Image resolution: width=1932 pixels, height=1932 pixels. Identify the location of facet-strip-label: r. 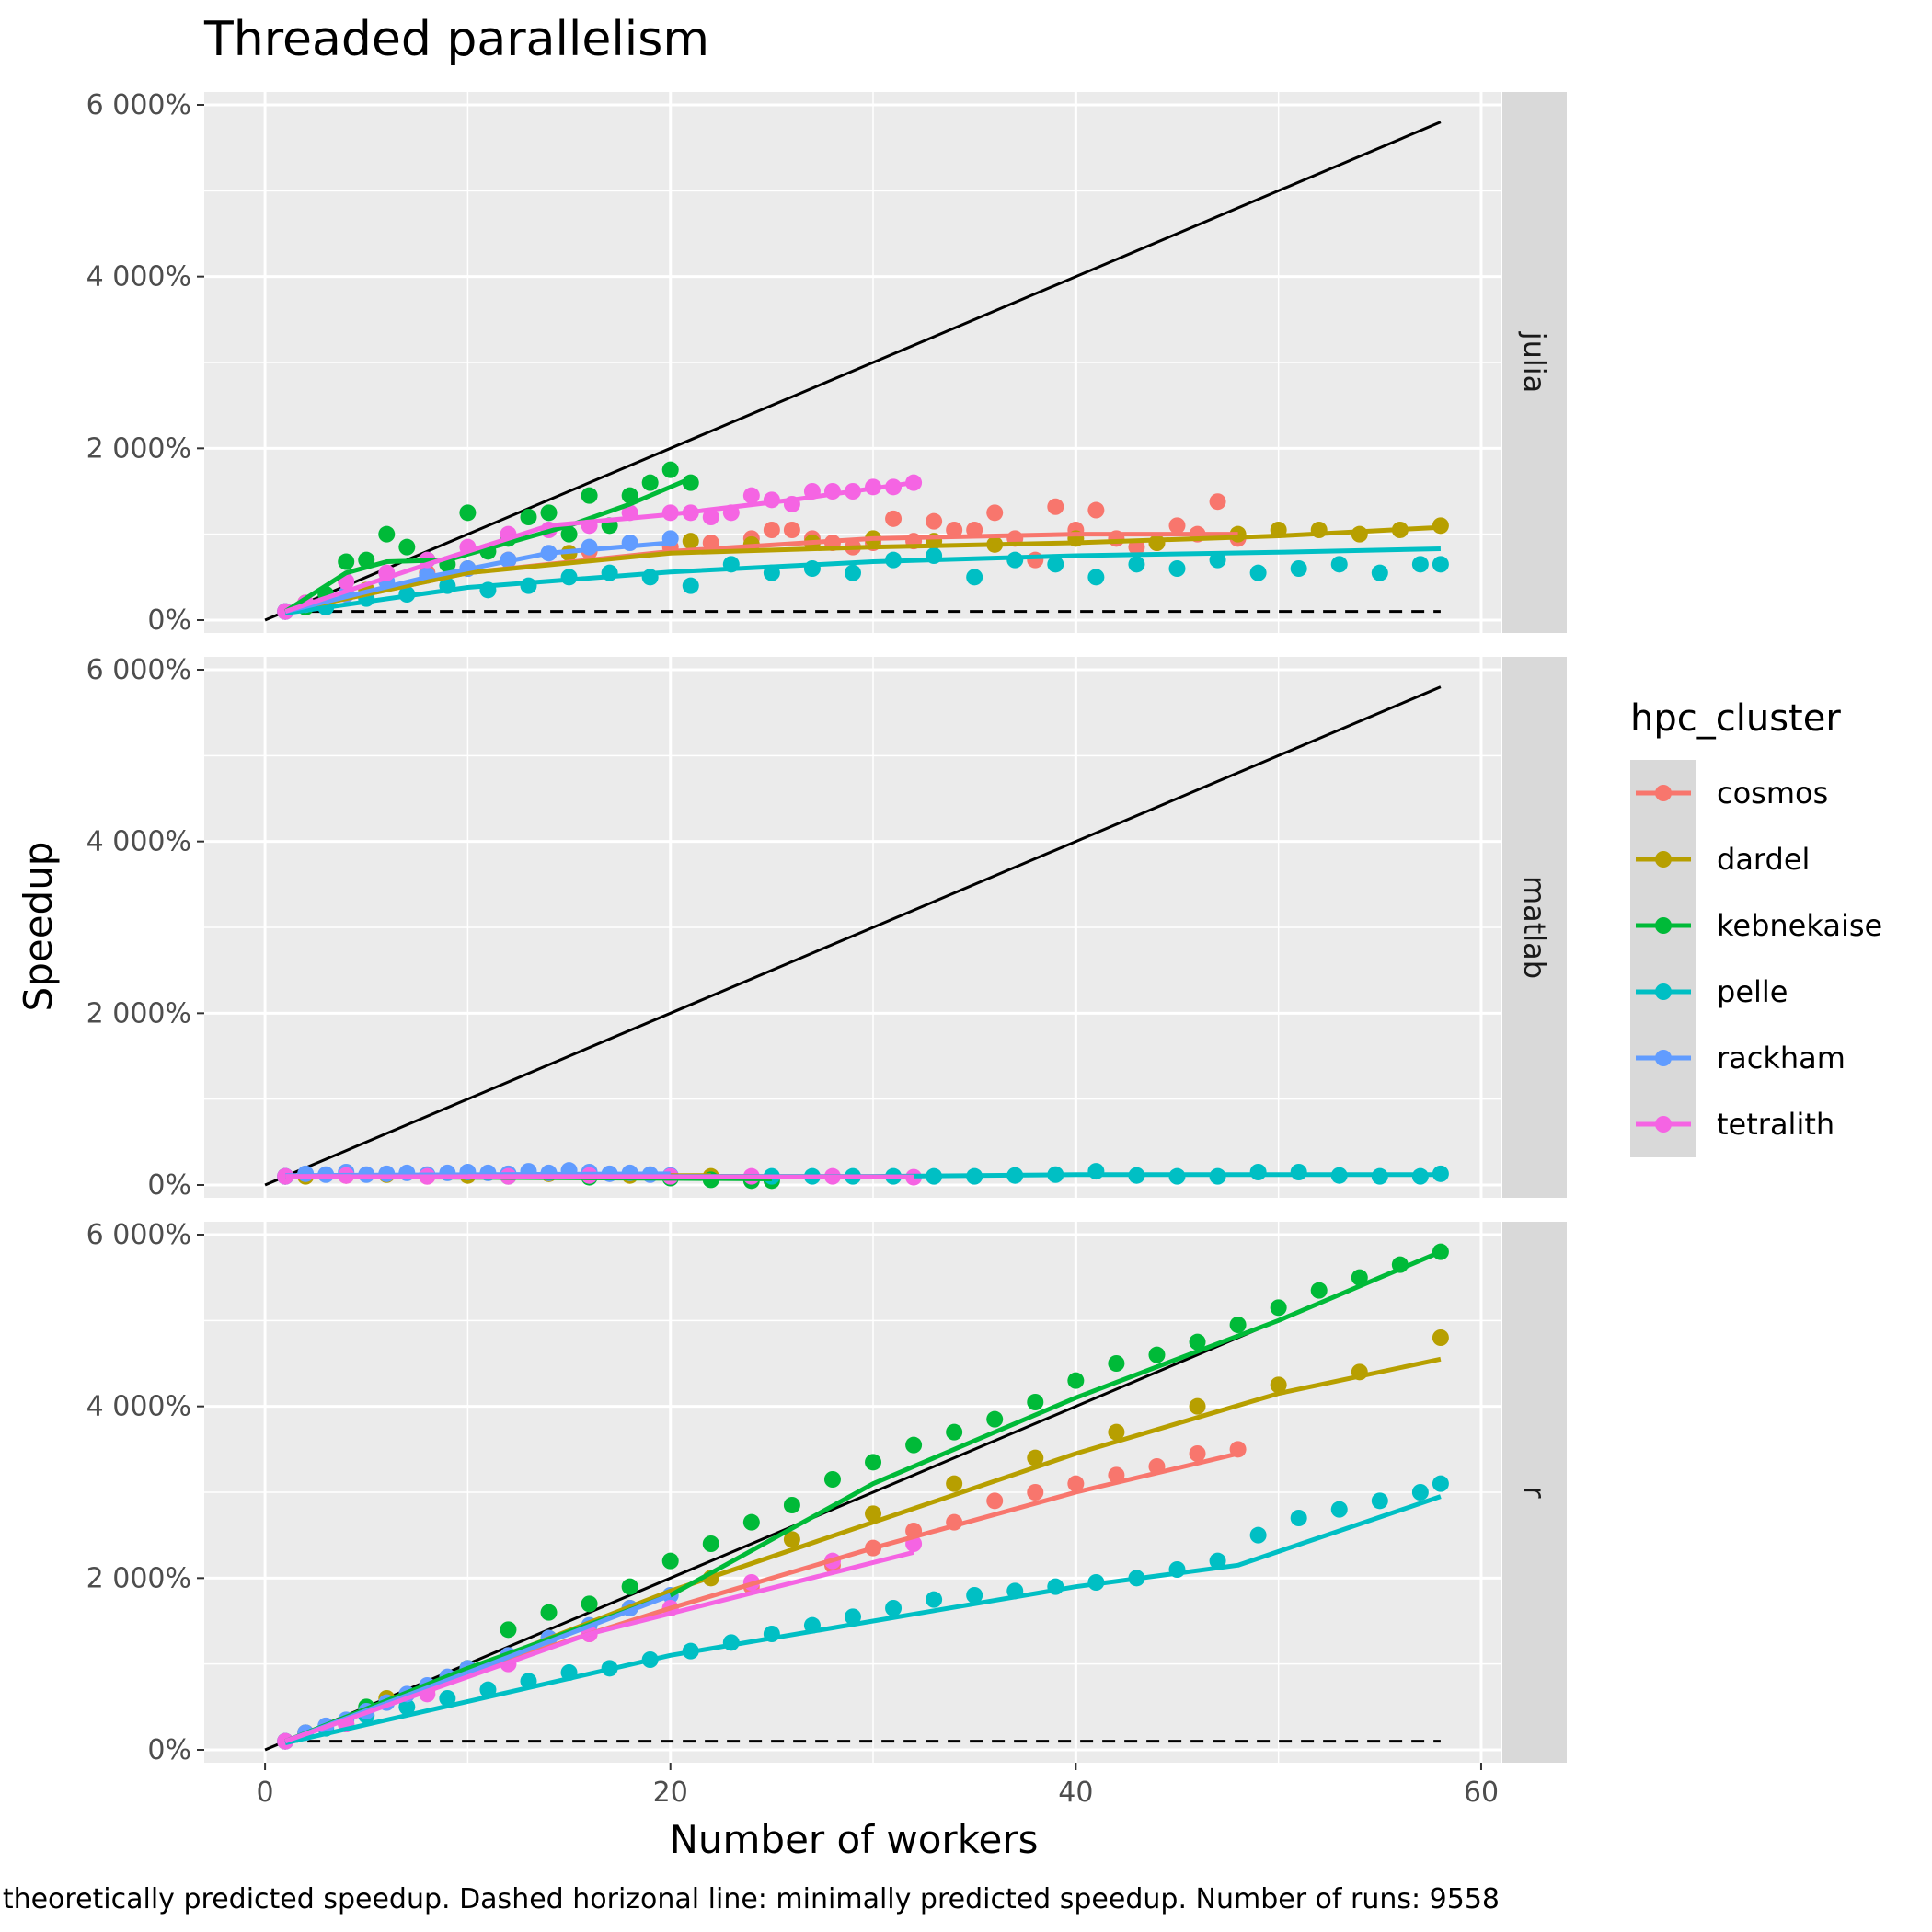
(1534, 1492).